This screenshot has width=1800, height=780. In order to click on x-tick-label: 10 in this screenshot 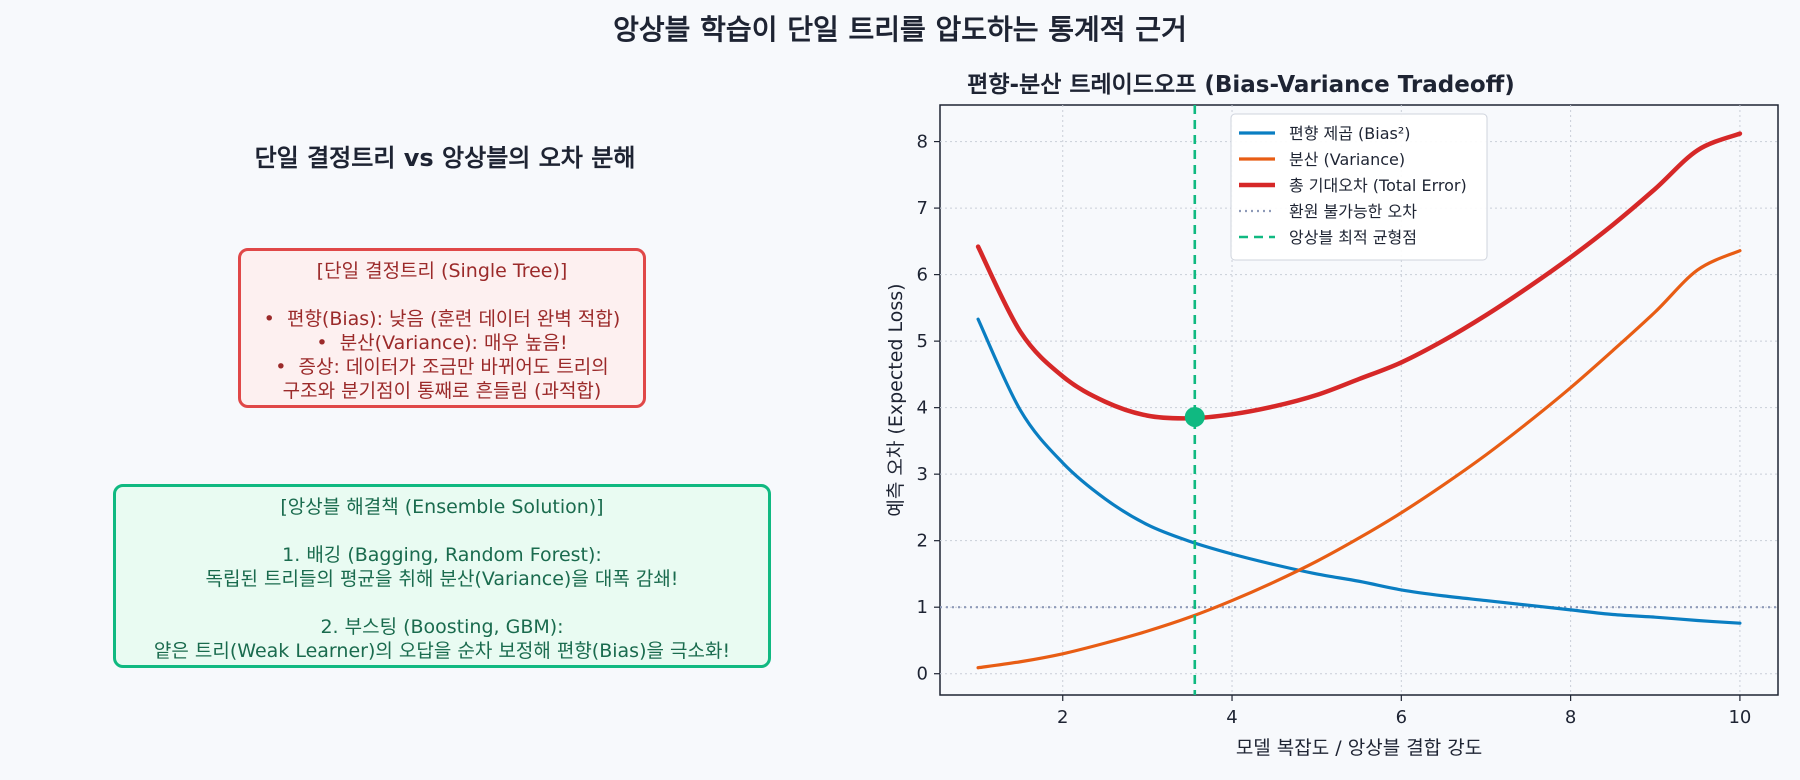, I will do `click(1739, 717)`.